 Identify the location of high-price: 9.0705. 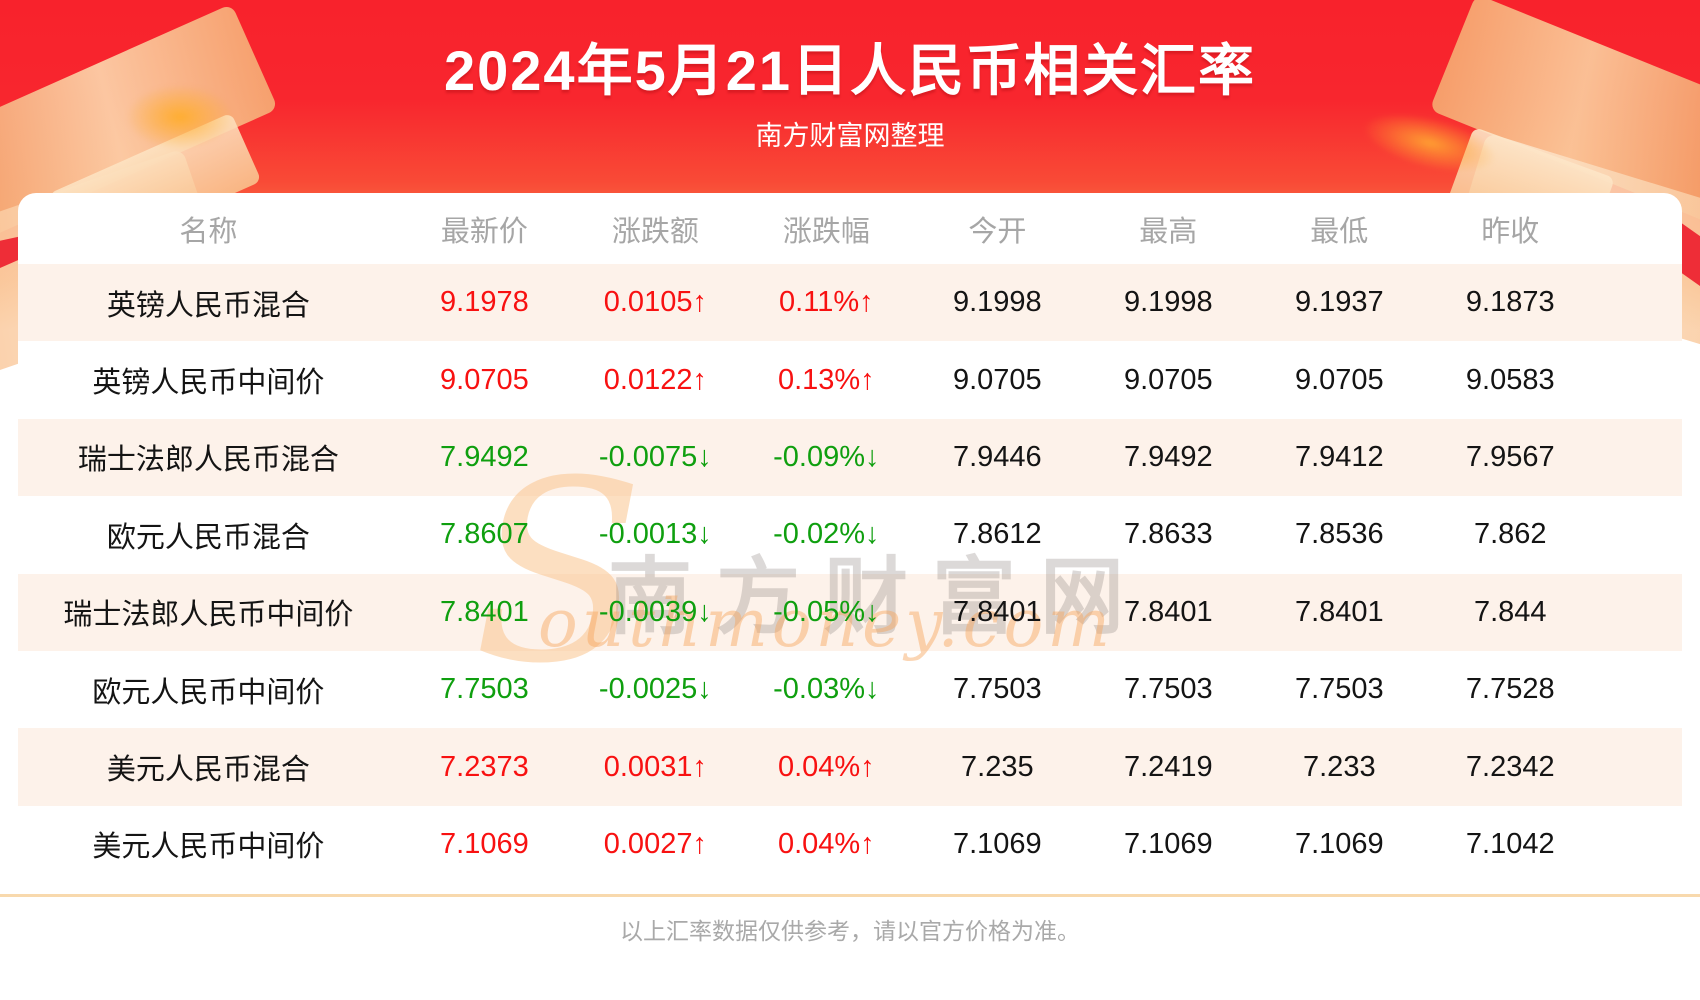
(1168, 379).